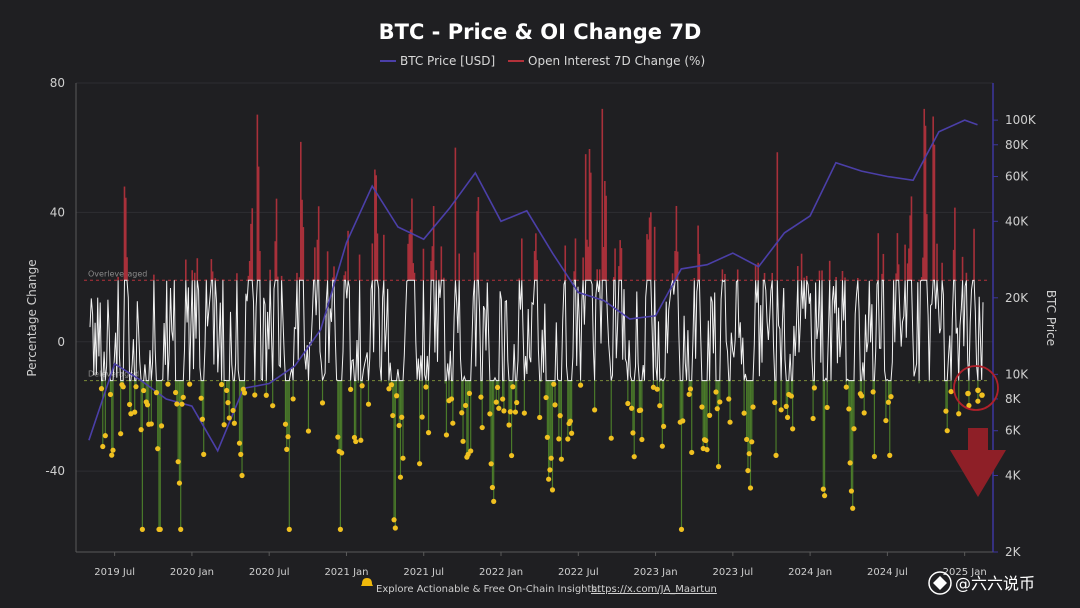 The height and width of the screenshot is (608, 1080). Describe the element at coordinates (887, 572) in the screenshot. I see `x-tick-label: 2024 Jul` at that location.